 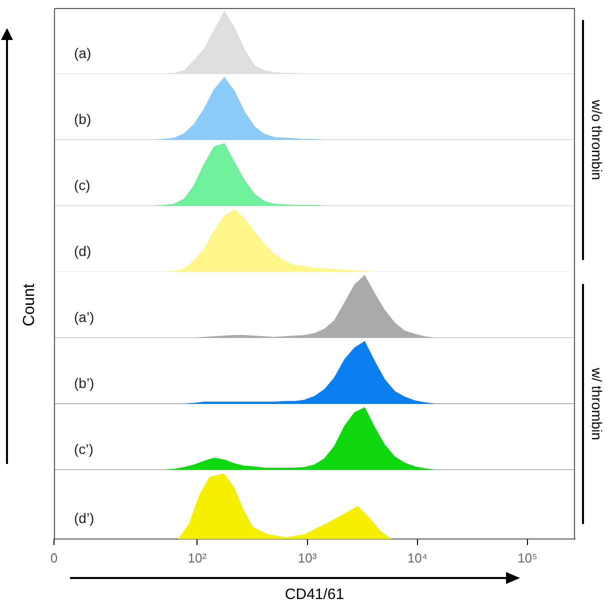 I want to click on y-axis-title: Count, so click(x=30, y=305).